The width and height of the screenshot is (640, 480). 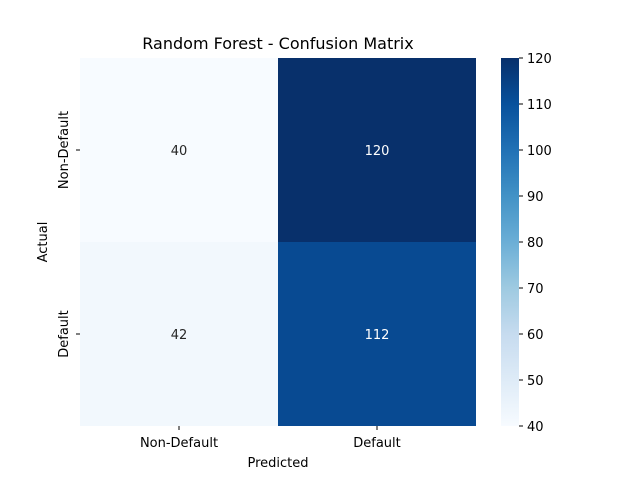 What do you see at coordinates (539, 59) in the screenshot?
I see `colorbar-tick-label: 120` at bounding box center [539, 59].